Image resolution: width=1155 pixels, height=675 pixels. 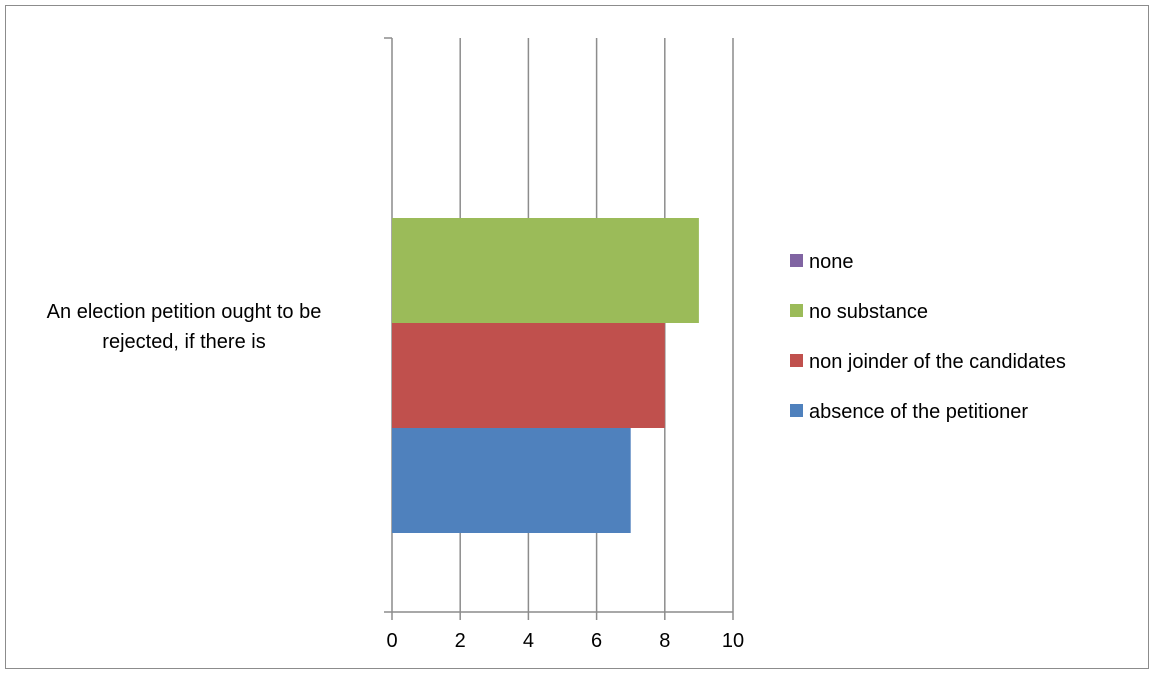 What do you see at coordinates (918, 412) in the screenshot?
I see `legend-label-3: absence of the petitioner` at bounding box center [918, 412].